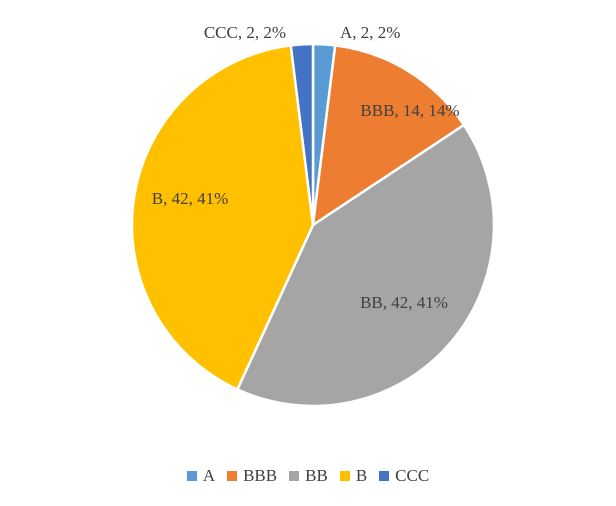 This screenshot has width=616, height=506. Describe the element at coordinates (353, 476) in the screenshot. I see `legend-item-b: B` at that location.